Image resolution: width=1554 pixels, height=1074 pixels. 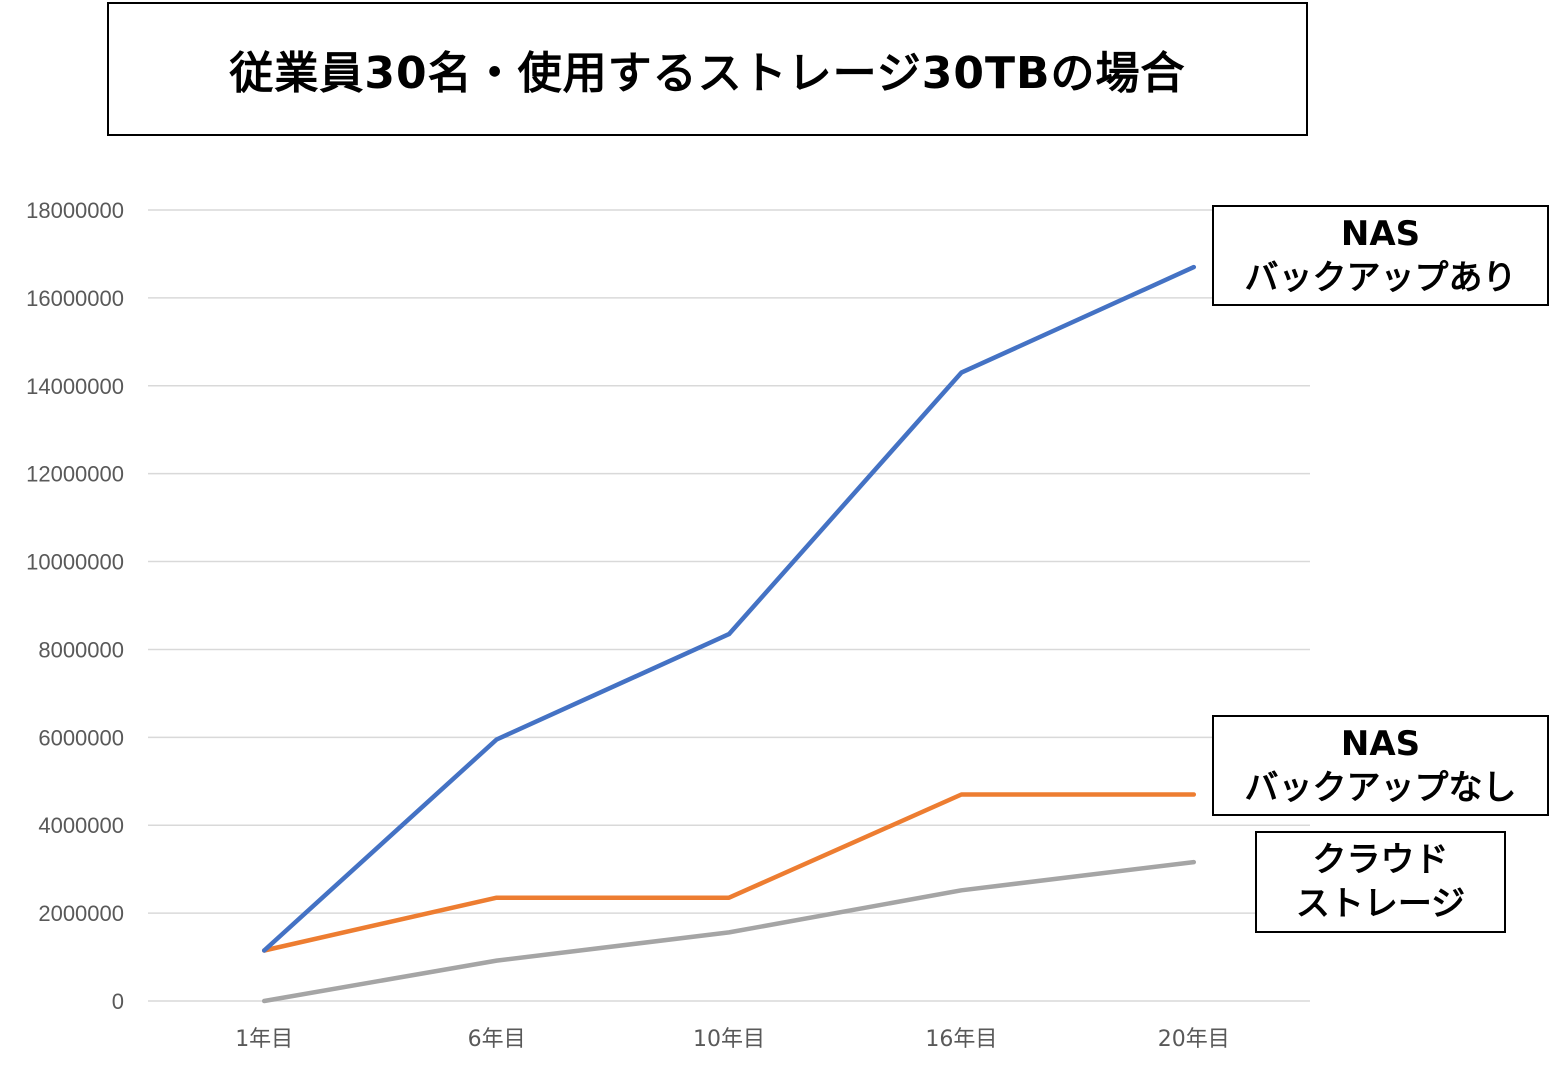 I want to click on y-tick-label: 18000000, so click(x=75, y=210).